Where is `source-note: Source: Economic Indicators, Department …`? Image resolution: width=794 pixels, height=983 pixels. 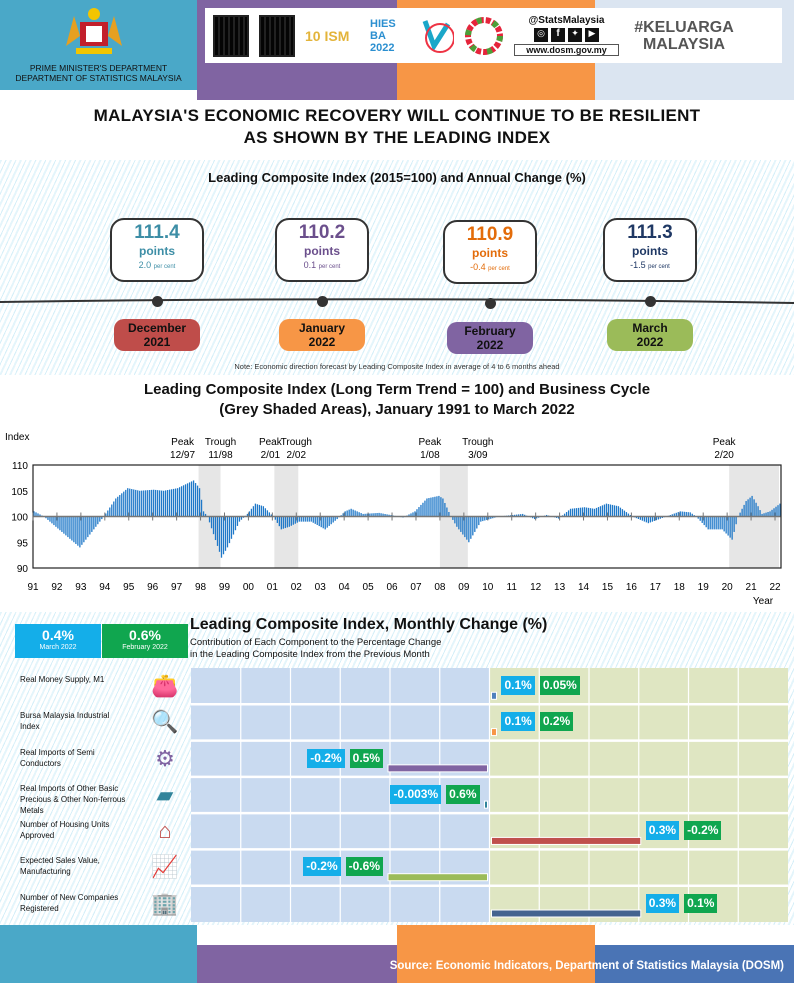
source-note: Source: Economic Indicators, Department … is located at coordinates (587, 966).